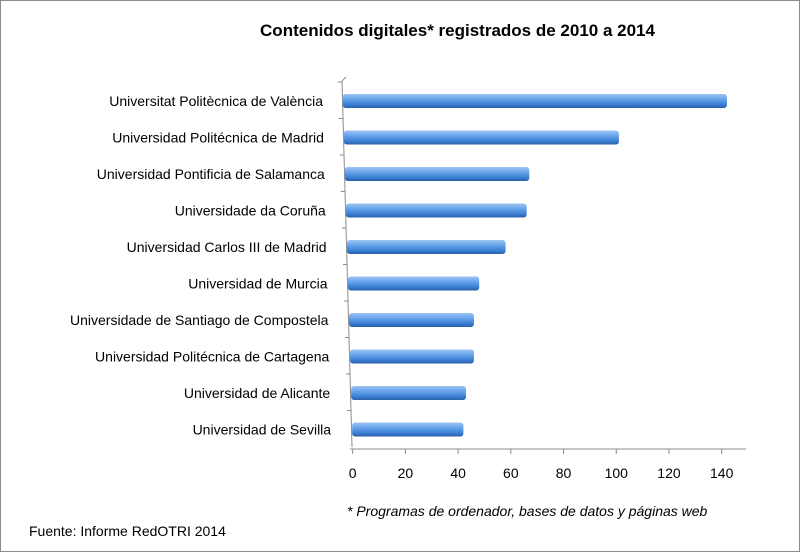 The width and height of the screenshot is (800, 552). What do you see at coordinates (218, 138) in the screenshot?
I see `category-label: Universidad Politécnica de Madrid` at bounding box center [218, 138].